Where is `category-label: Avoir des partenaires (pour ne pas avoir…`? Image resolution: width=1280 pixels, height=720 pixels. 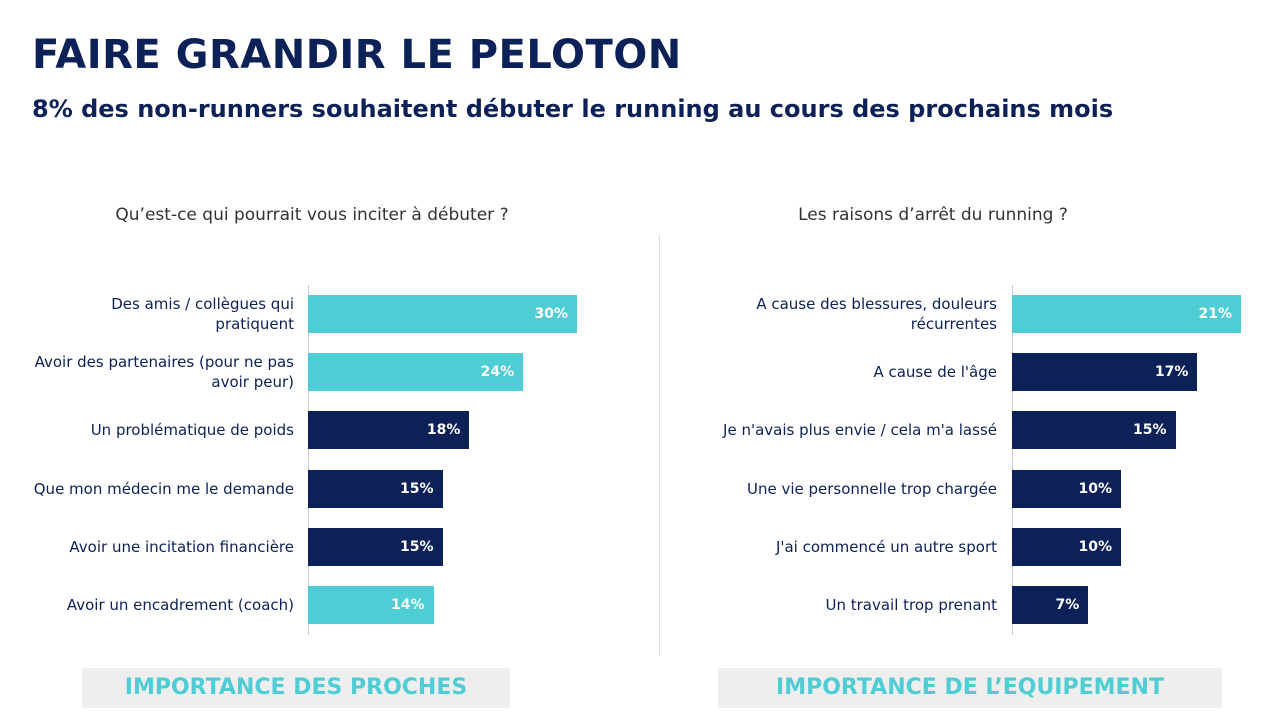 category-label: Avoir des partenaires (pour ne pas avoir… is located at coordinates (164, 372).